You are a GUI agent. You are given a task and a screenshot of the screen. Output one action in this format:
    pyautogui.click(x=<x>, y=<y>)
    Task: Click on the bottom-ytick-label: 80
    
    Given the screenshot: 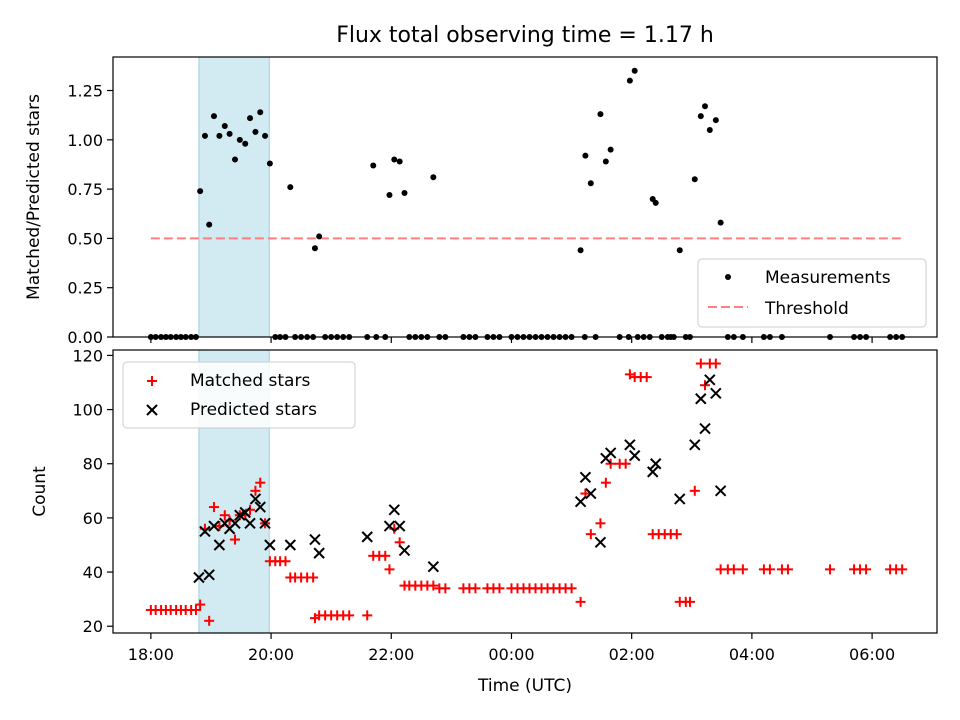 What is the action you would take?
    pyautogui.click(x=93, y=464)
    